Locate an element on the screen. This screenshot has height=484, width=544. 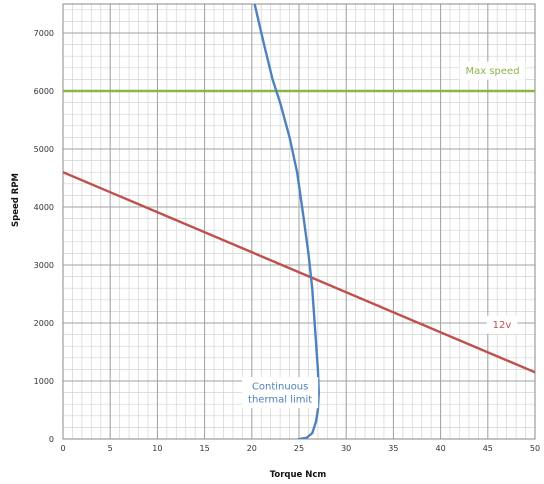
y-tick-label: 2000 is located at coordinates (44, 323).